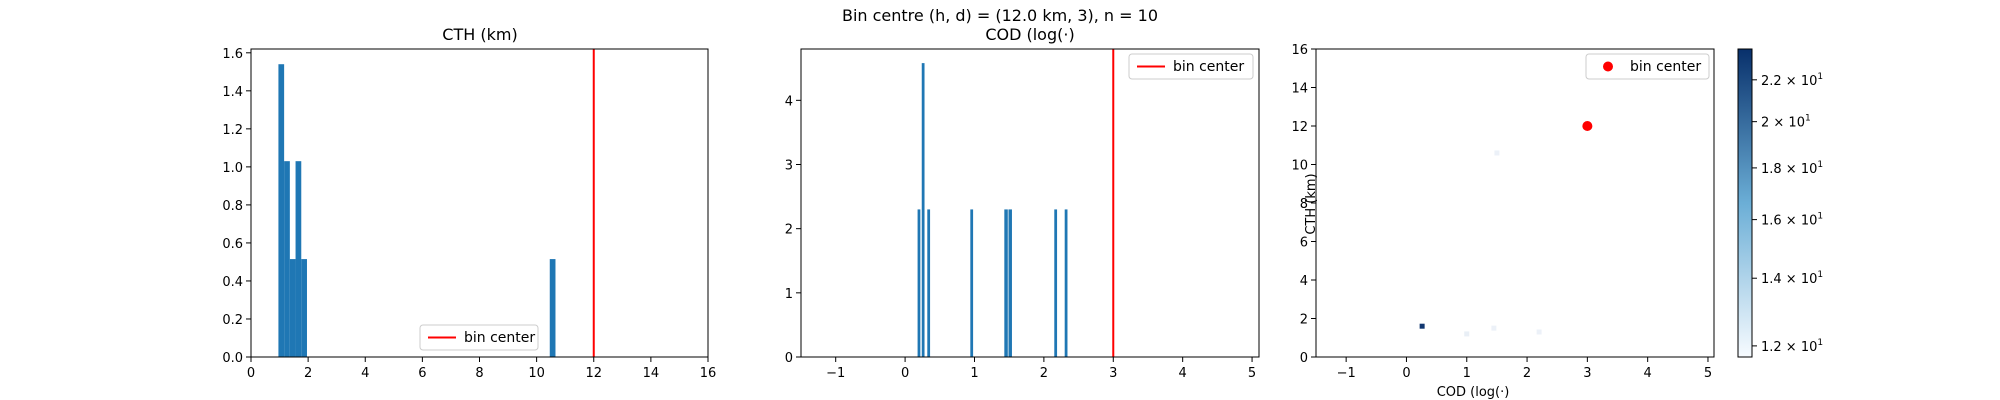 The image size is (2000, 400). What do you see at coordinates (1000, 15) in the screenshot?
I see `figure-suptitle: Bin centre (h, d) = (12.0 km, 3), n = 10` at bounding box center [1000, 15].